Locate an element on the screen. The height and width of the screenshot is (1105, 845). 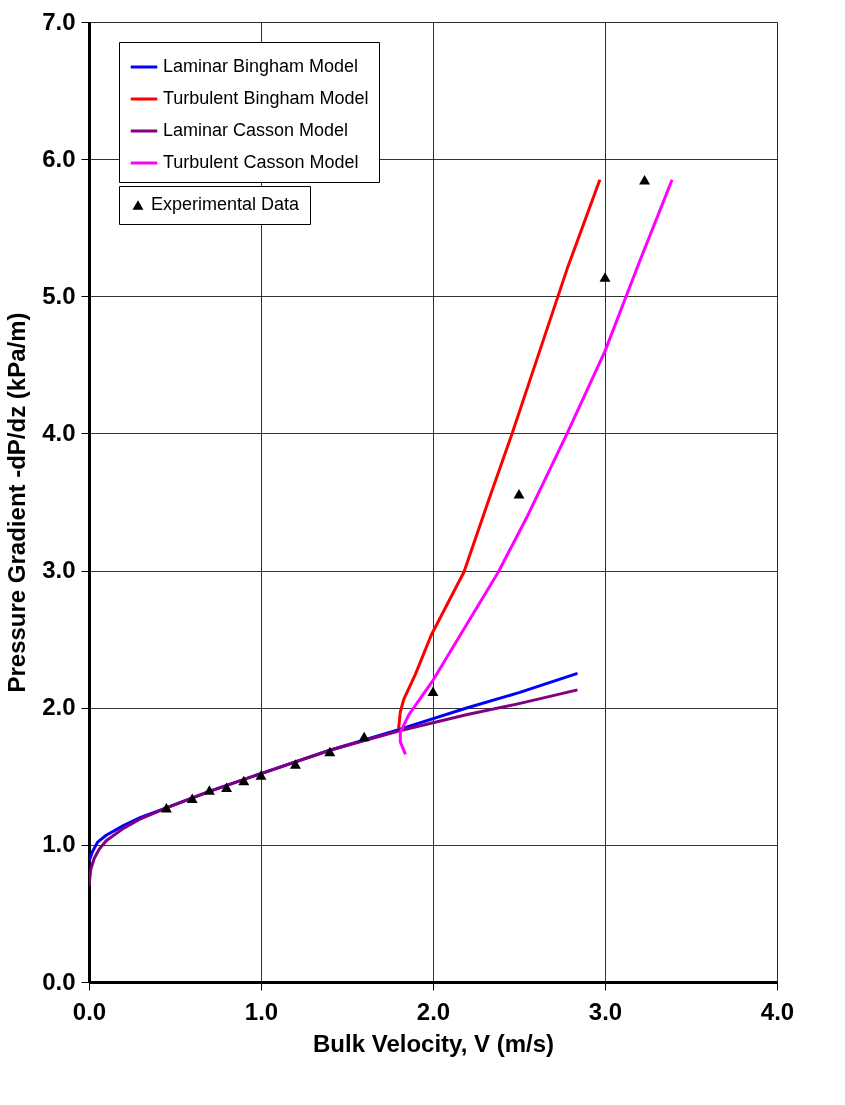
y-tick-label: 4.0 is located at coordinates (59, 432).